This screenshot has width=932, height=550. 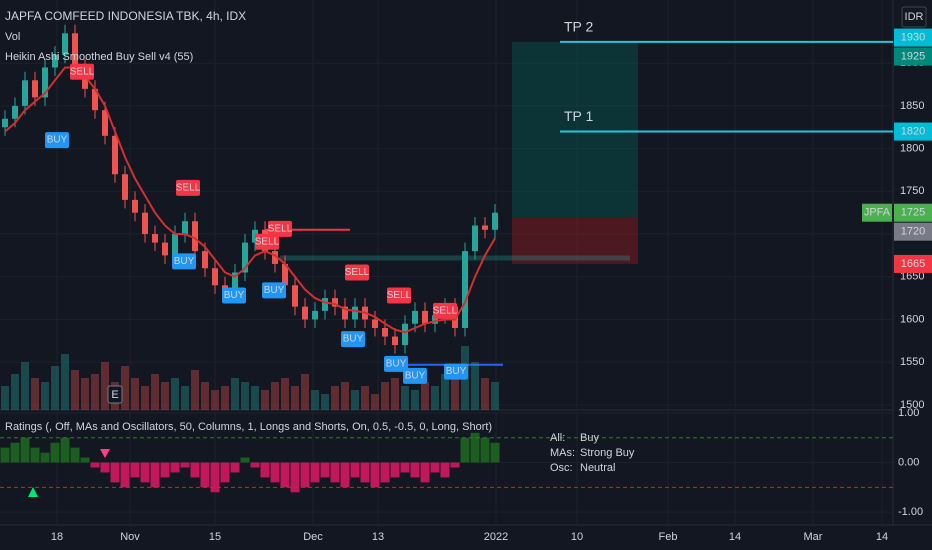 I want to click on target-zone, so click(x=575, y=129).